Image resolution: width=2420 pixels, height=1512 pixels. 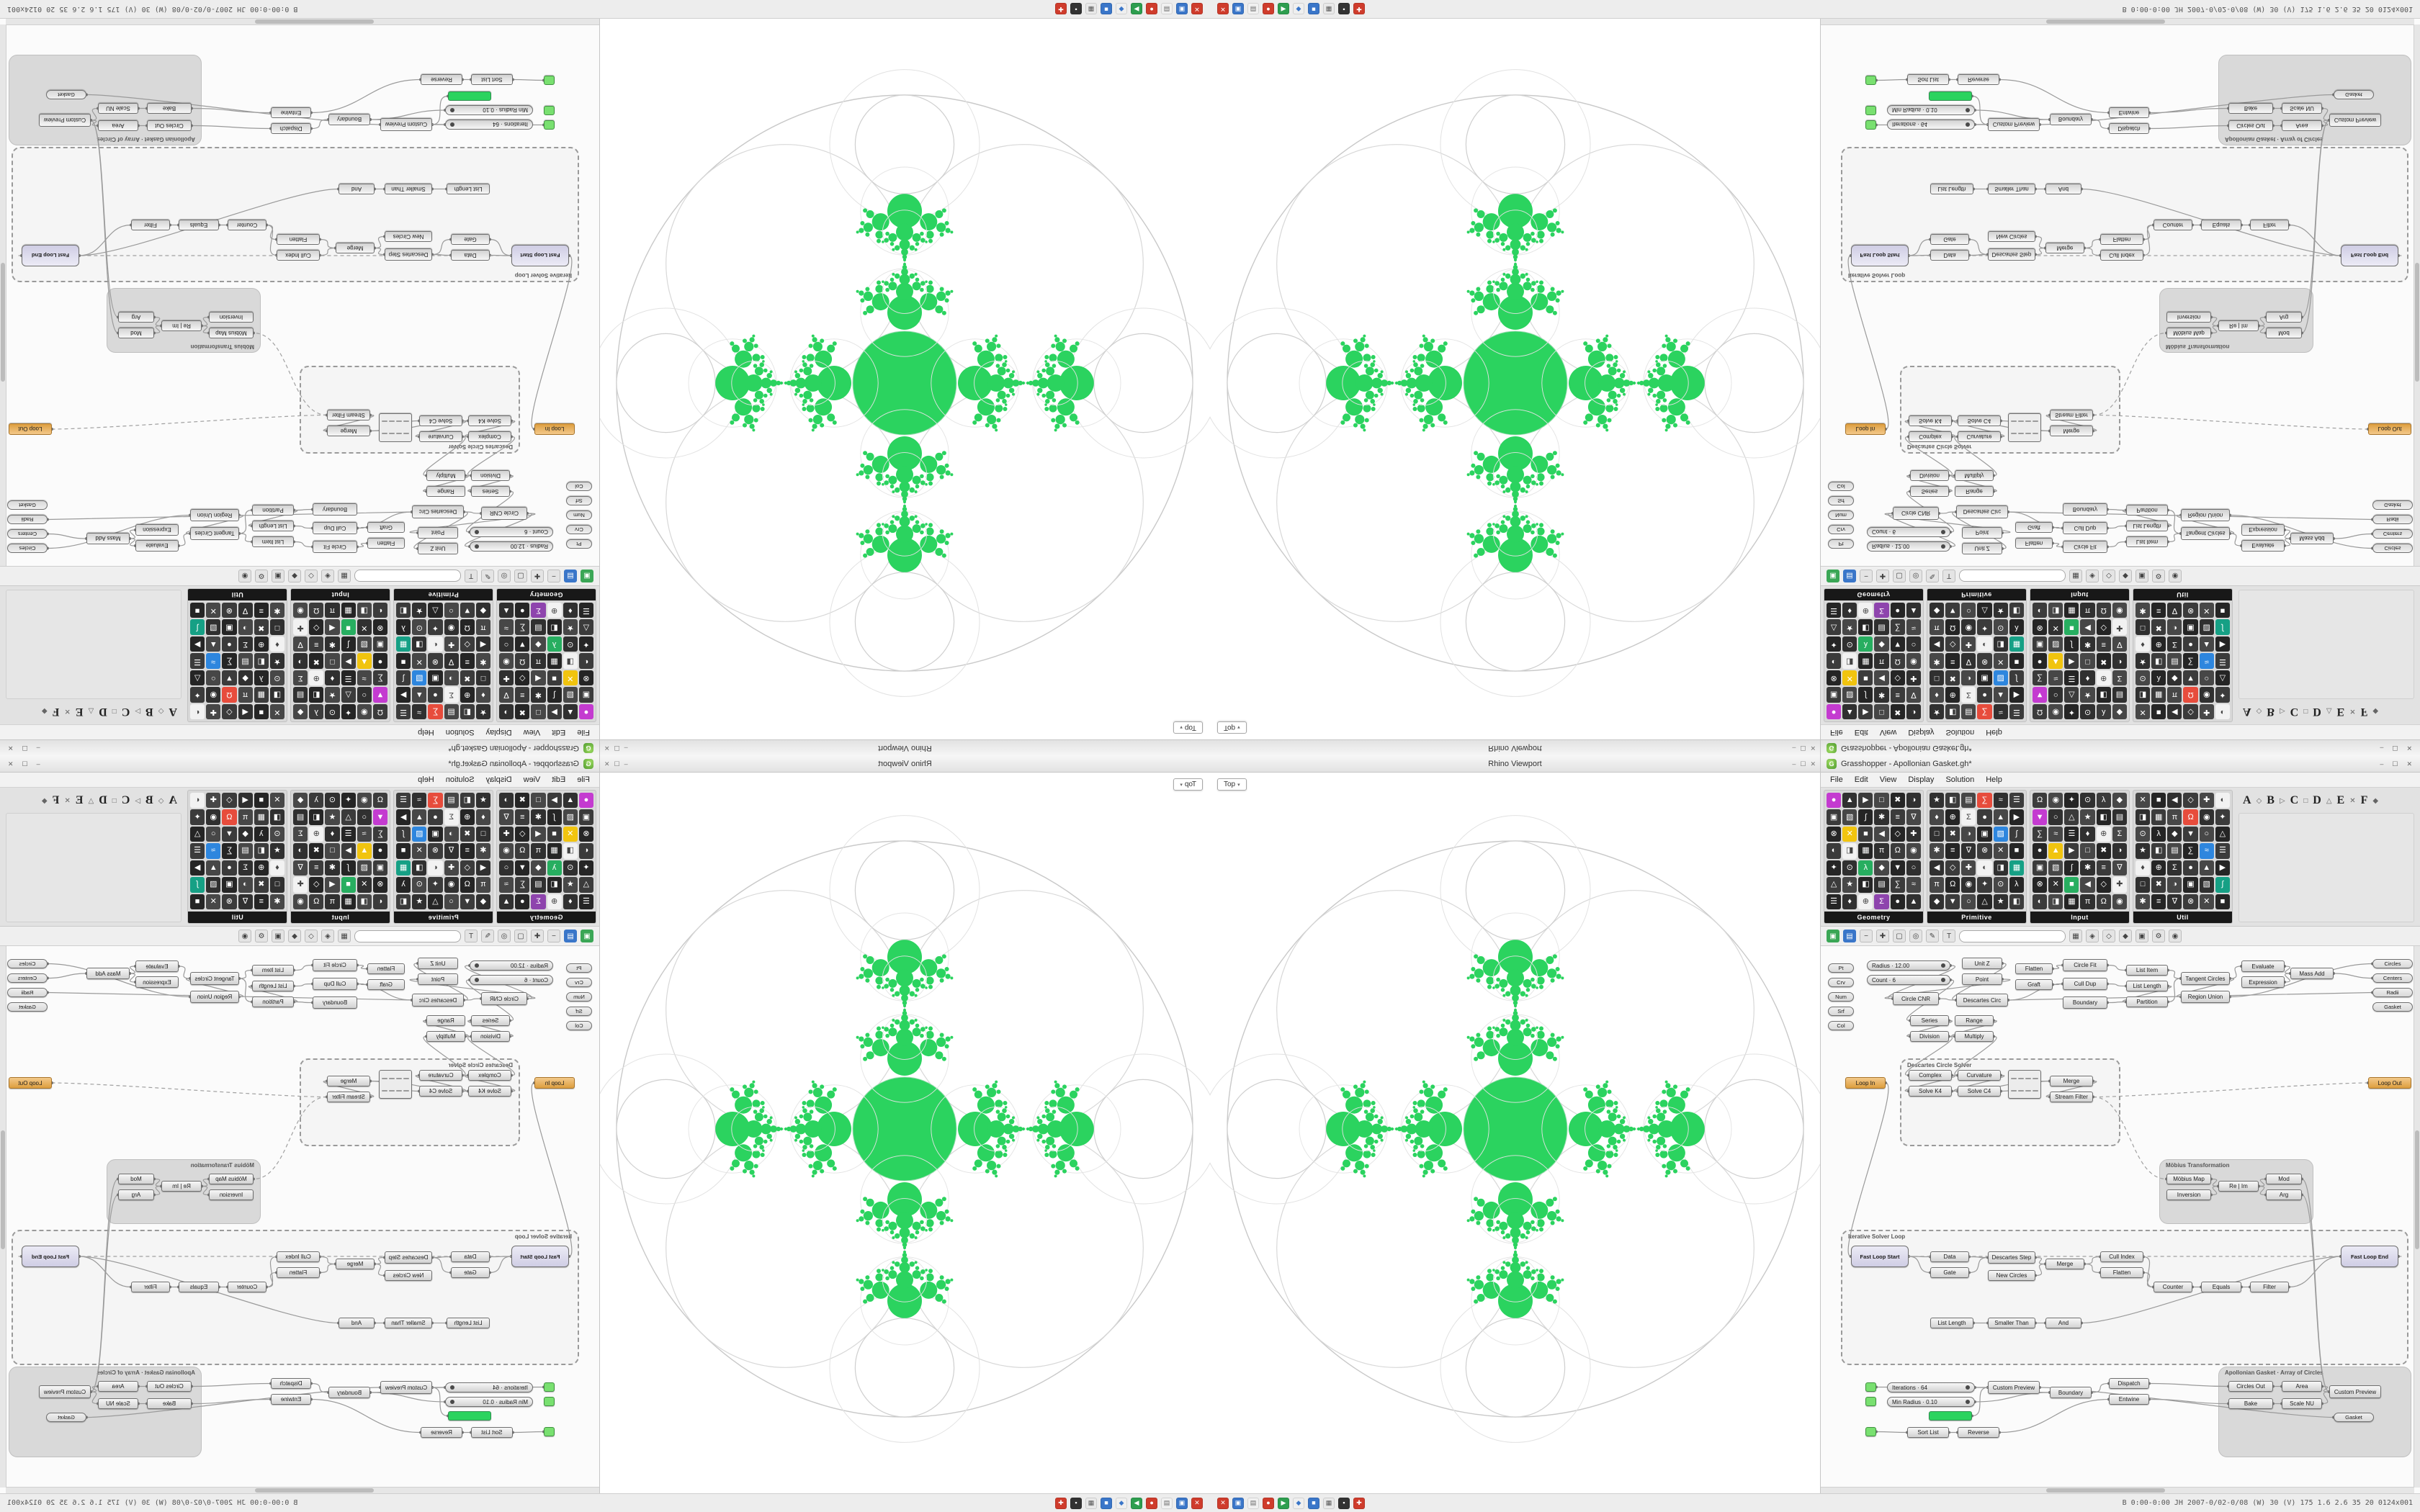 I want to click on palette-icon: ✦, so click(x=585, y=868).